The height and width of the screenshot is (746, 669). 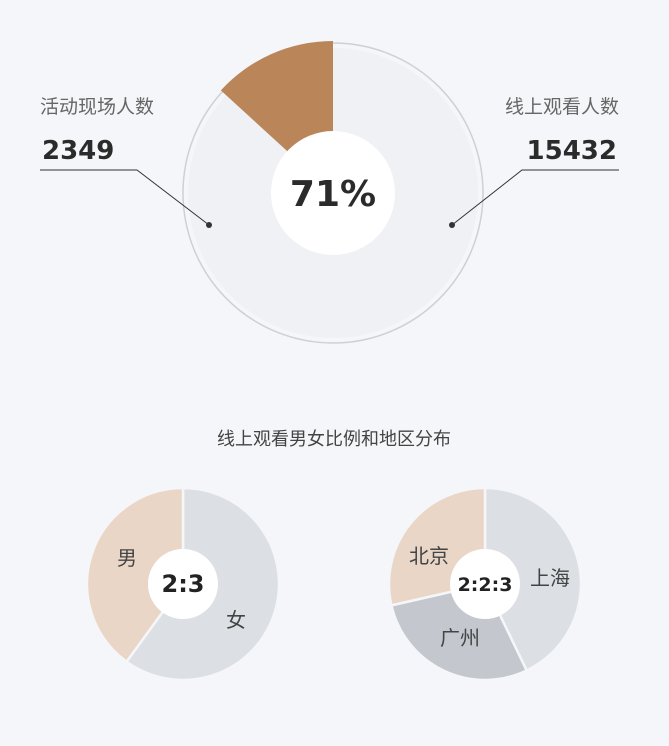 I want to click on section-title: 线上观看男女比例和地区分布, so click(x=334, y=439).